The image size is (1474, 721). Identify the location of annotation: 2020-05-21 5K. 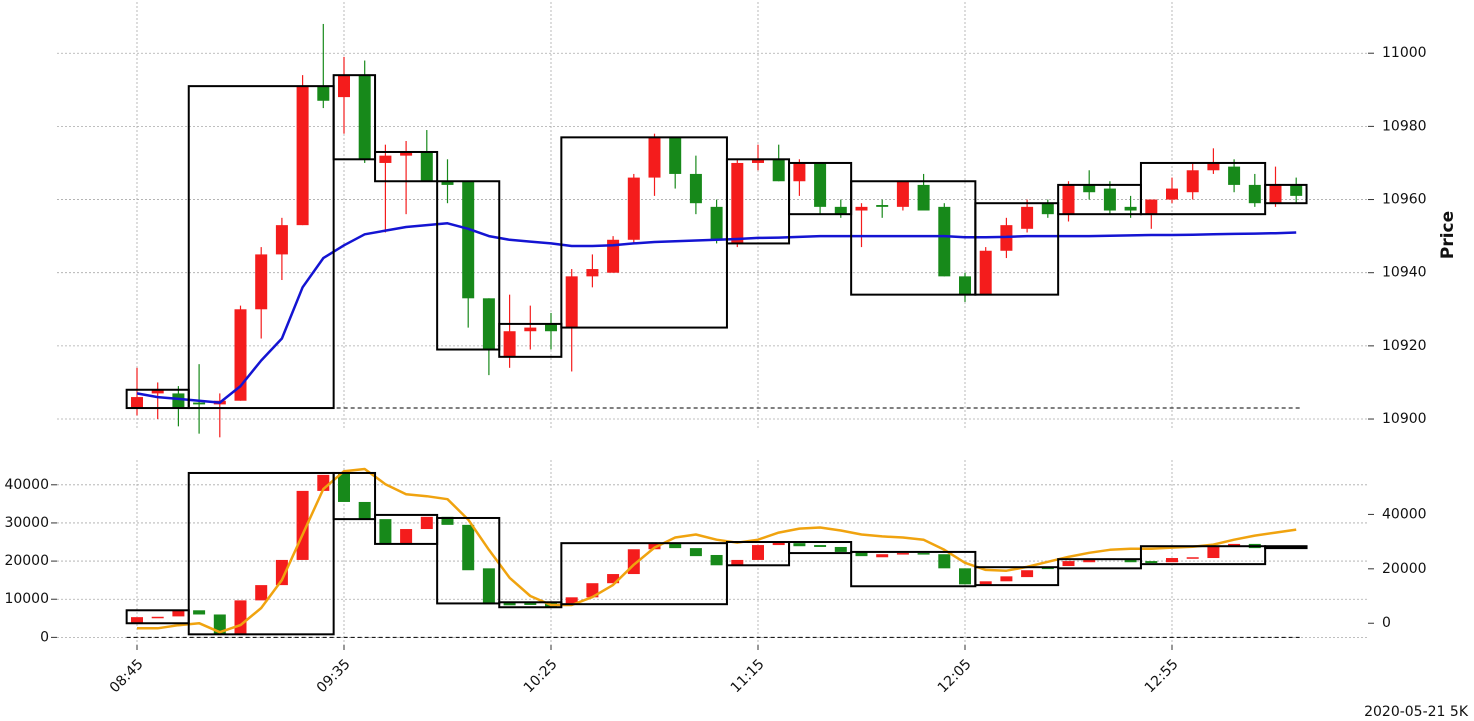
(1416, 712).